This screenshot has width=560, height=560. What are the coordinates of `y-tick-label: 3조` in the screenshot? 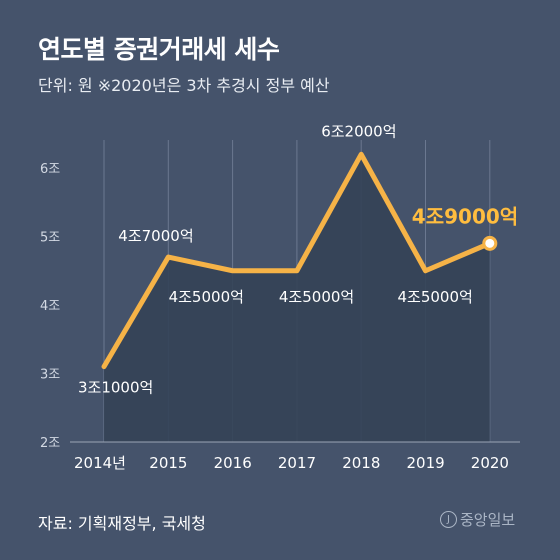 It's located at (50, 375).